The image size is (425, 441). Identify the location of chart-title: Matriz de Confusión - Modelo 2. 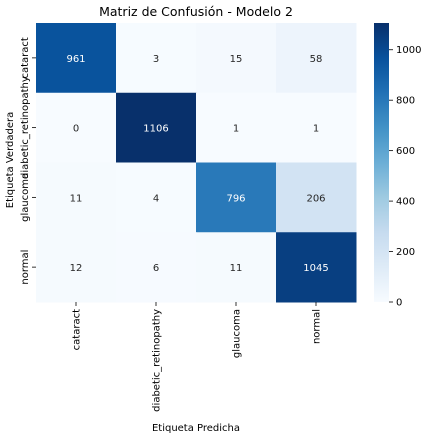
(196, 11).